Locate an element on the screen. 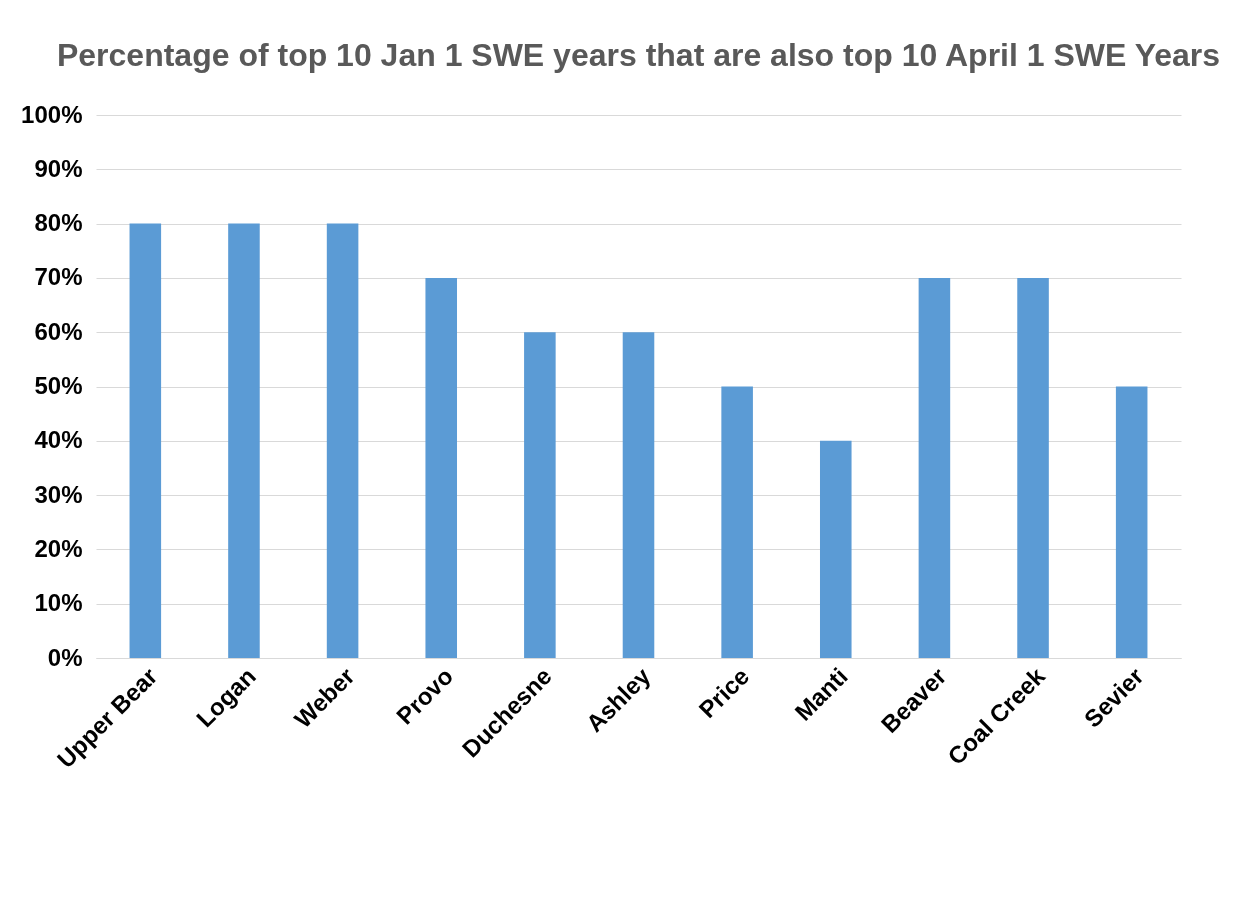 Image resolution: width=1244 pixels, height=914 pixels. y-tick-label: 10% is located at coordinates (58, 603).